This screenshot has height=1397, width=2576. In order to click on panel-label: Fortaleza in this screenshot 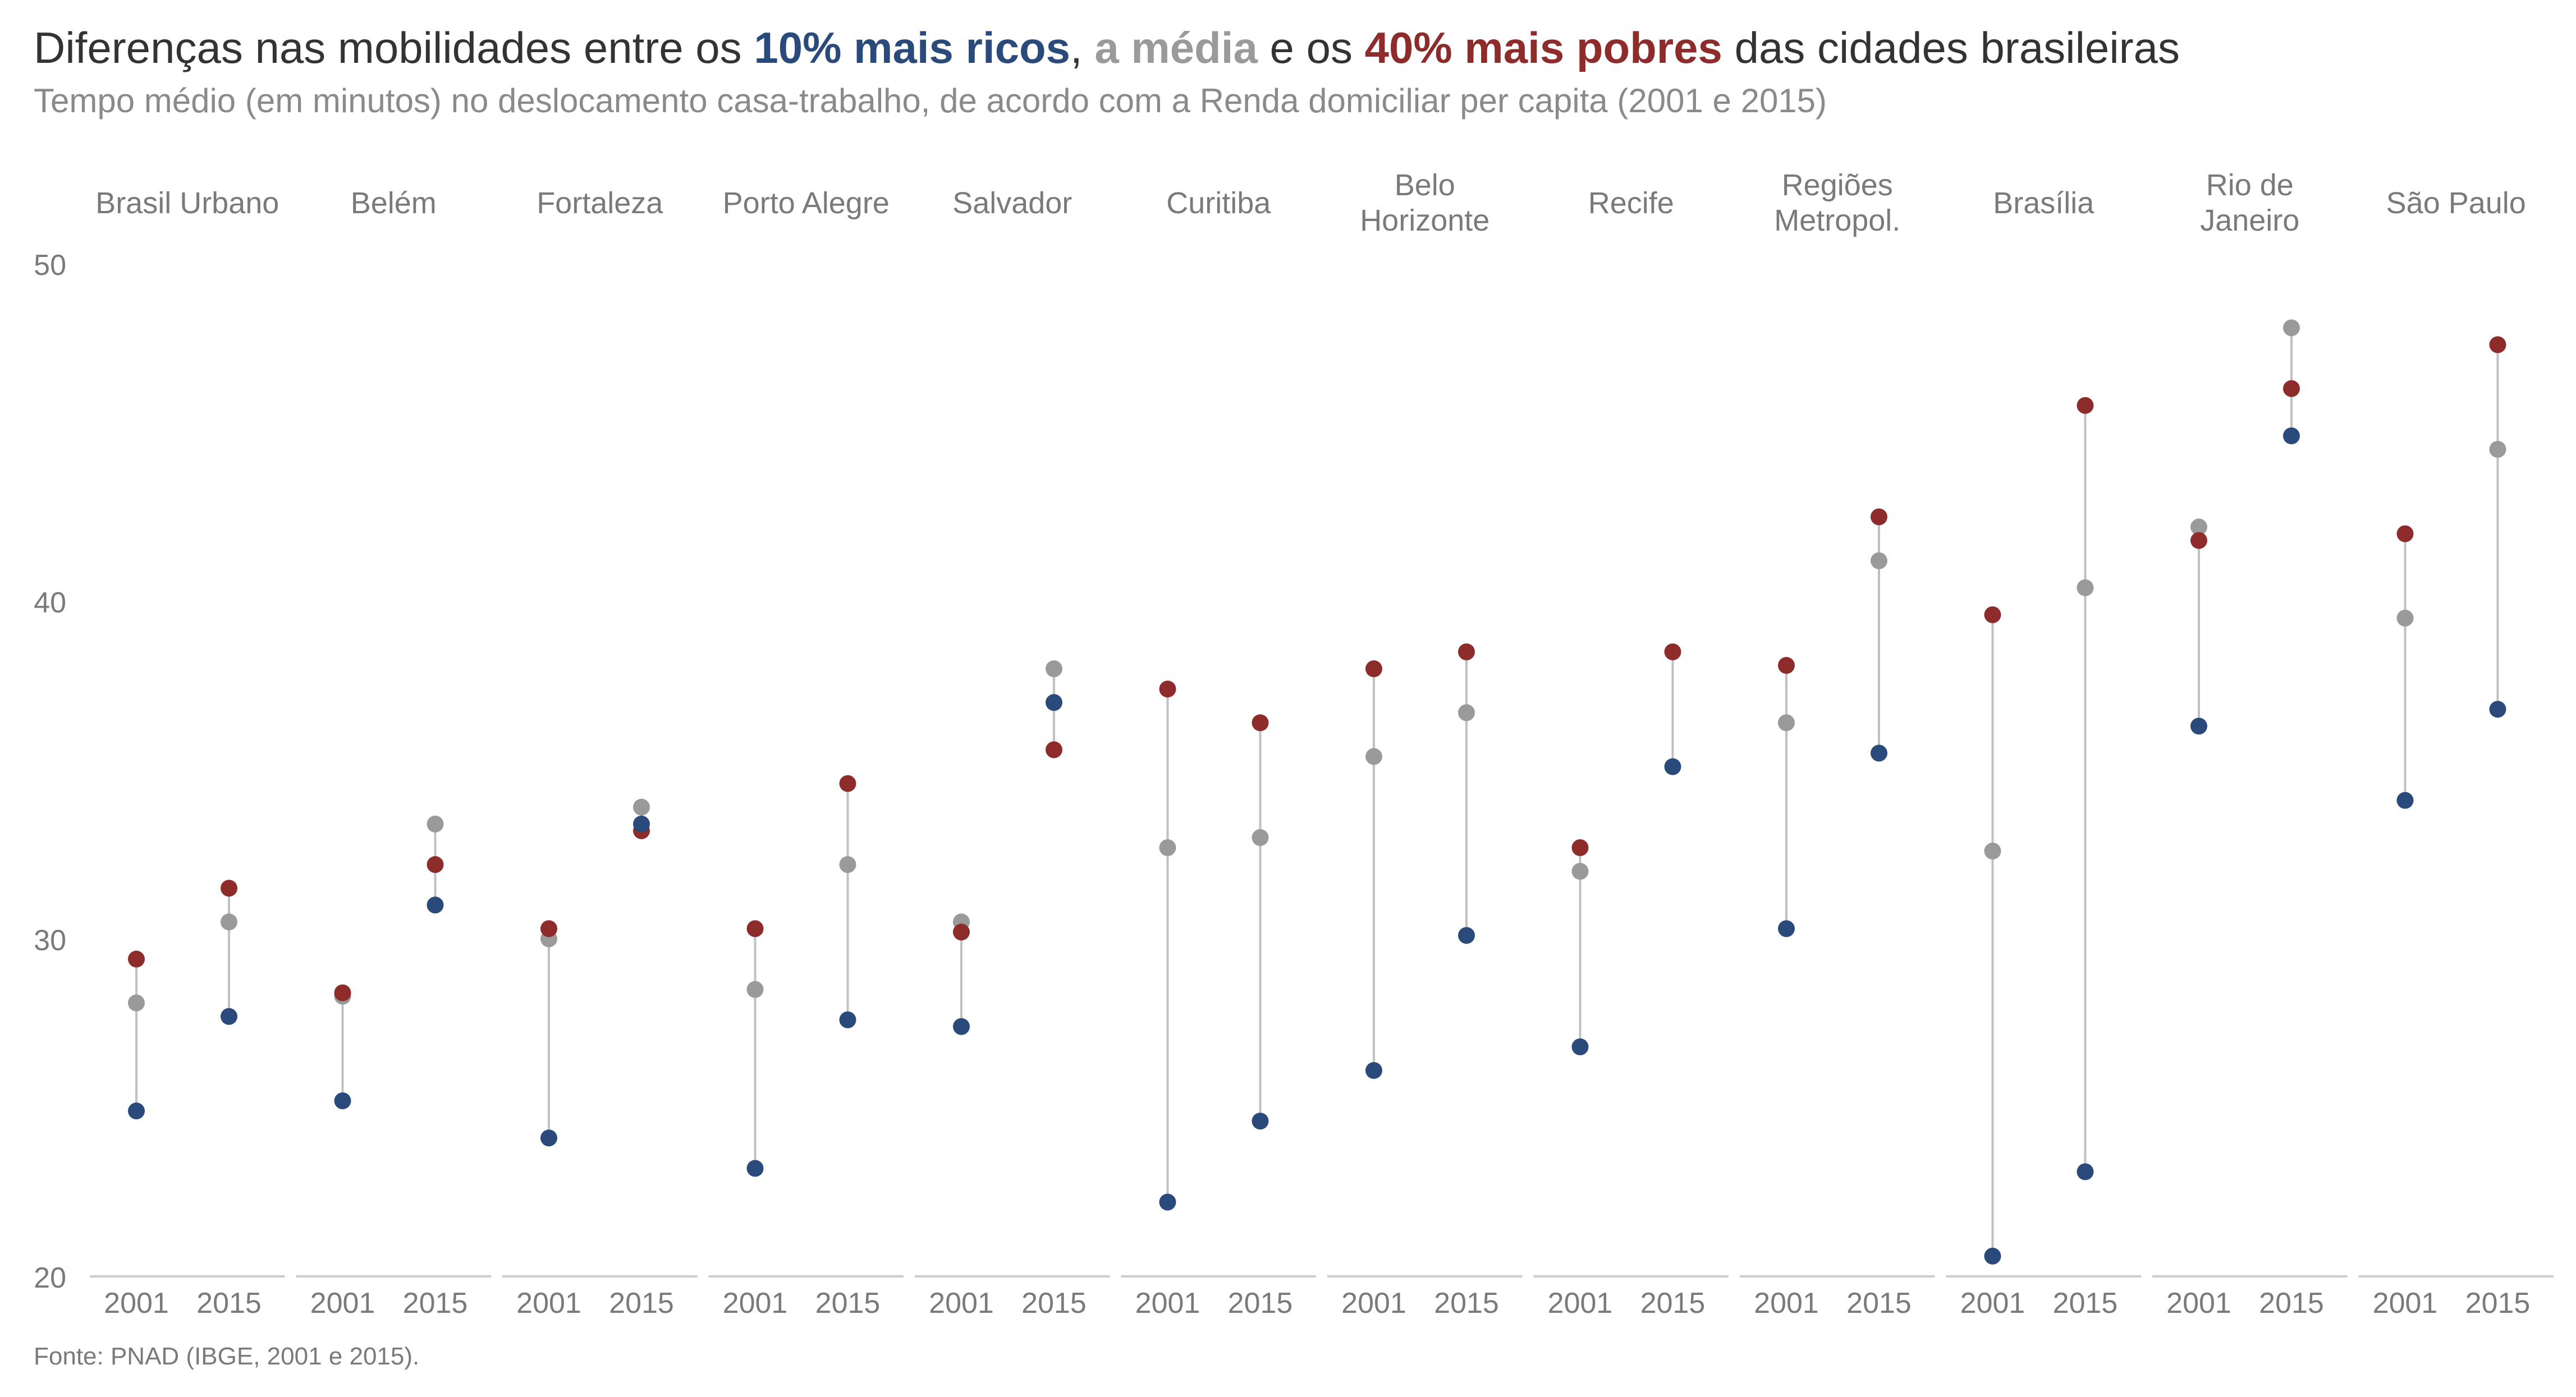, I will do `click(600, 203)`.